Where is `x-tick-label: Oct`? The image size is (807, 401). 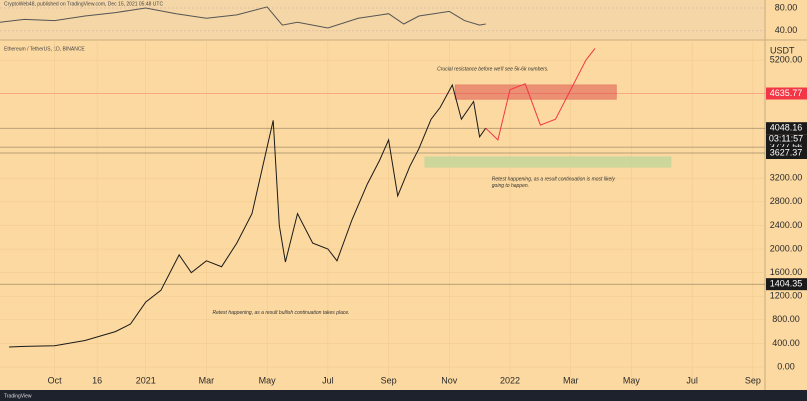 x-tick-label: Oct is located at coordinates (55, 380).